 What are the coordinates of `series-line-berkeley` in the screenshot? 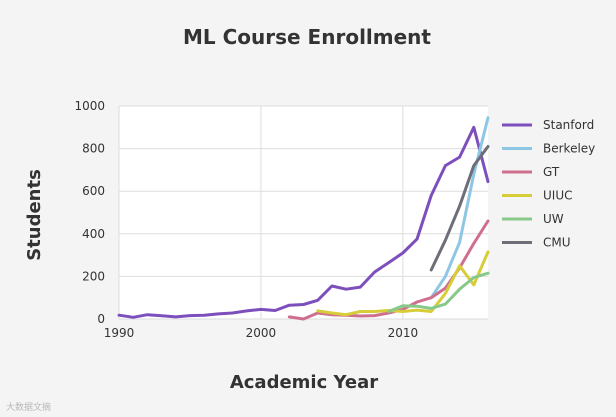 It's located at (459, 208).